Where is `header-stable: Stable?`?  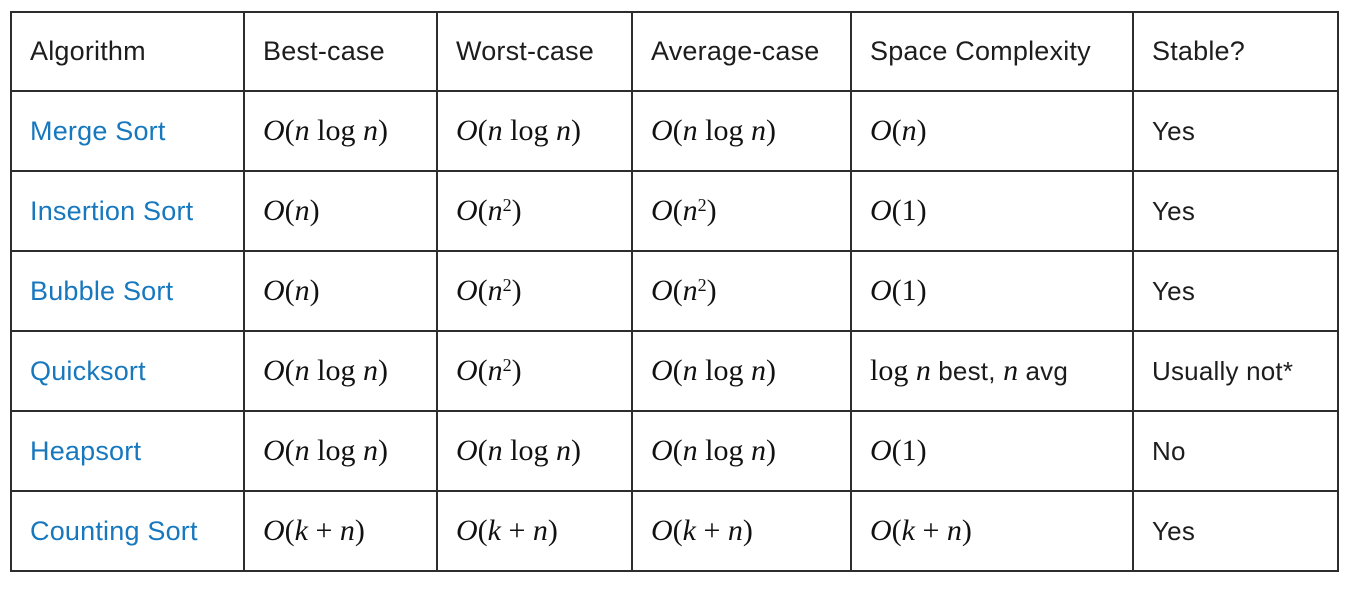 header-stable: Stable? is located at coordinates (1235, 51).